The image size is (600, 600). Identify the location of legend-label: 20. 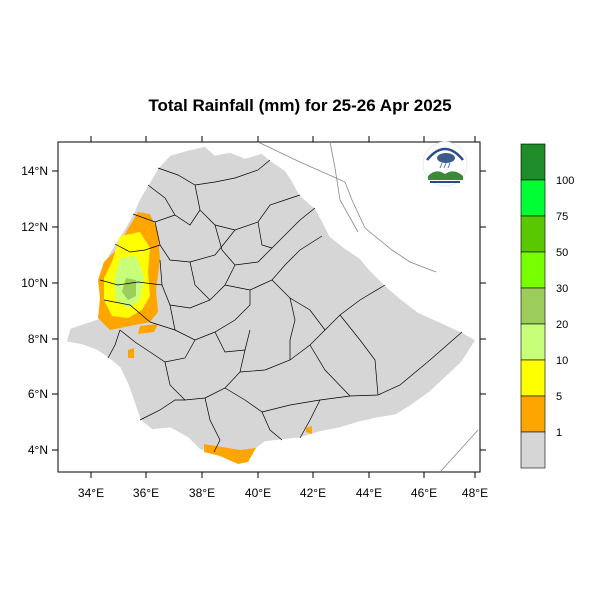
(562, 325).